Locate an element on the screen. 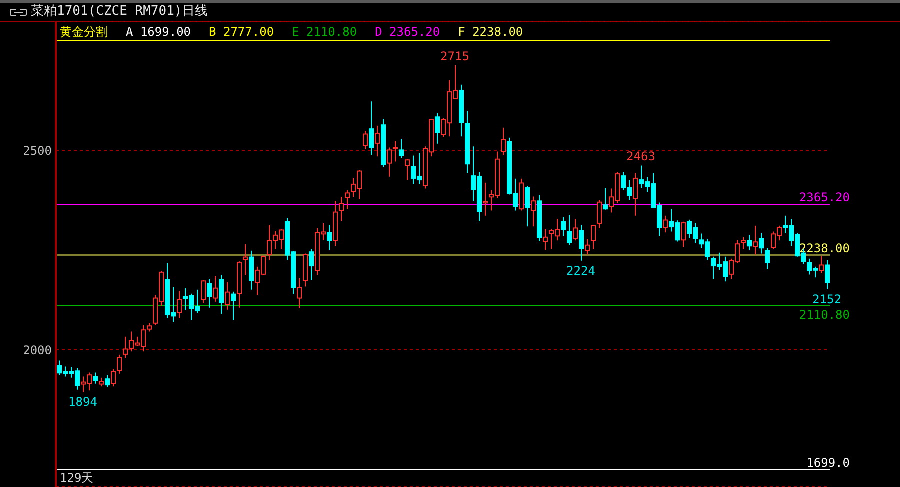  ref-line-label: 2365.20 is located at coordinates (824, 197).